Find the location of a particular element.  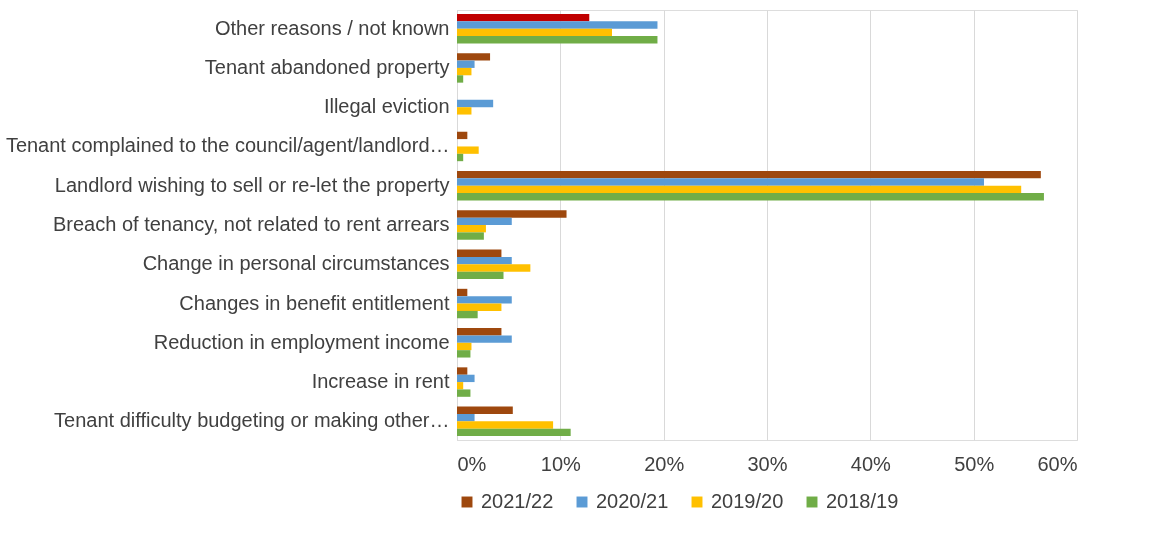

legend-label: 2019/20 is located at coordinates (747, 501).